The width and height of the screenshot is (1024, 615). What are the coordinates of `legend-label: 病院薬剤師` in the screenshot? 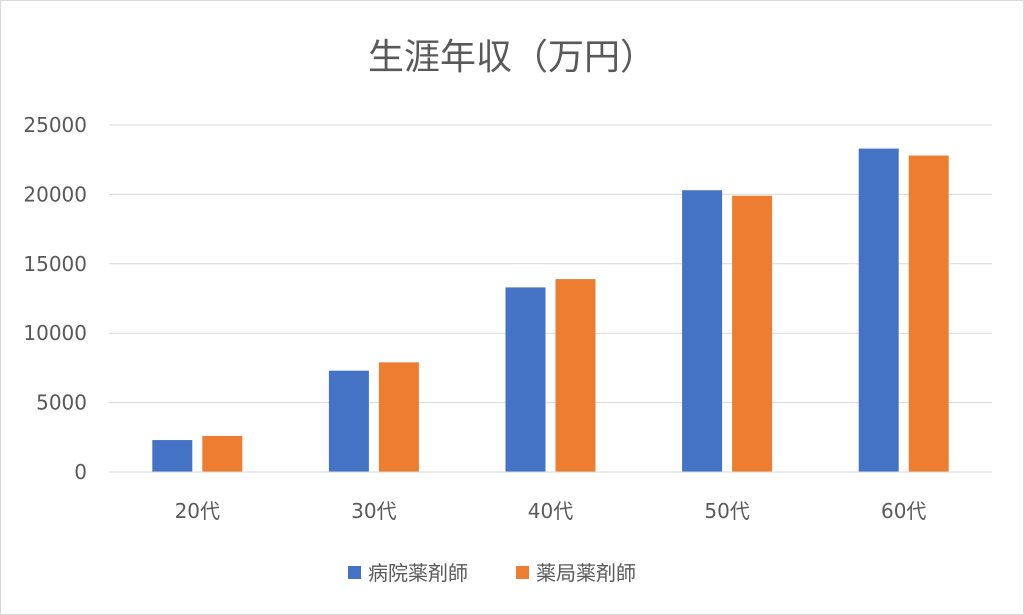 It's located at (418, 573).